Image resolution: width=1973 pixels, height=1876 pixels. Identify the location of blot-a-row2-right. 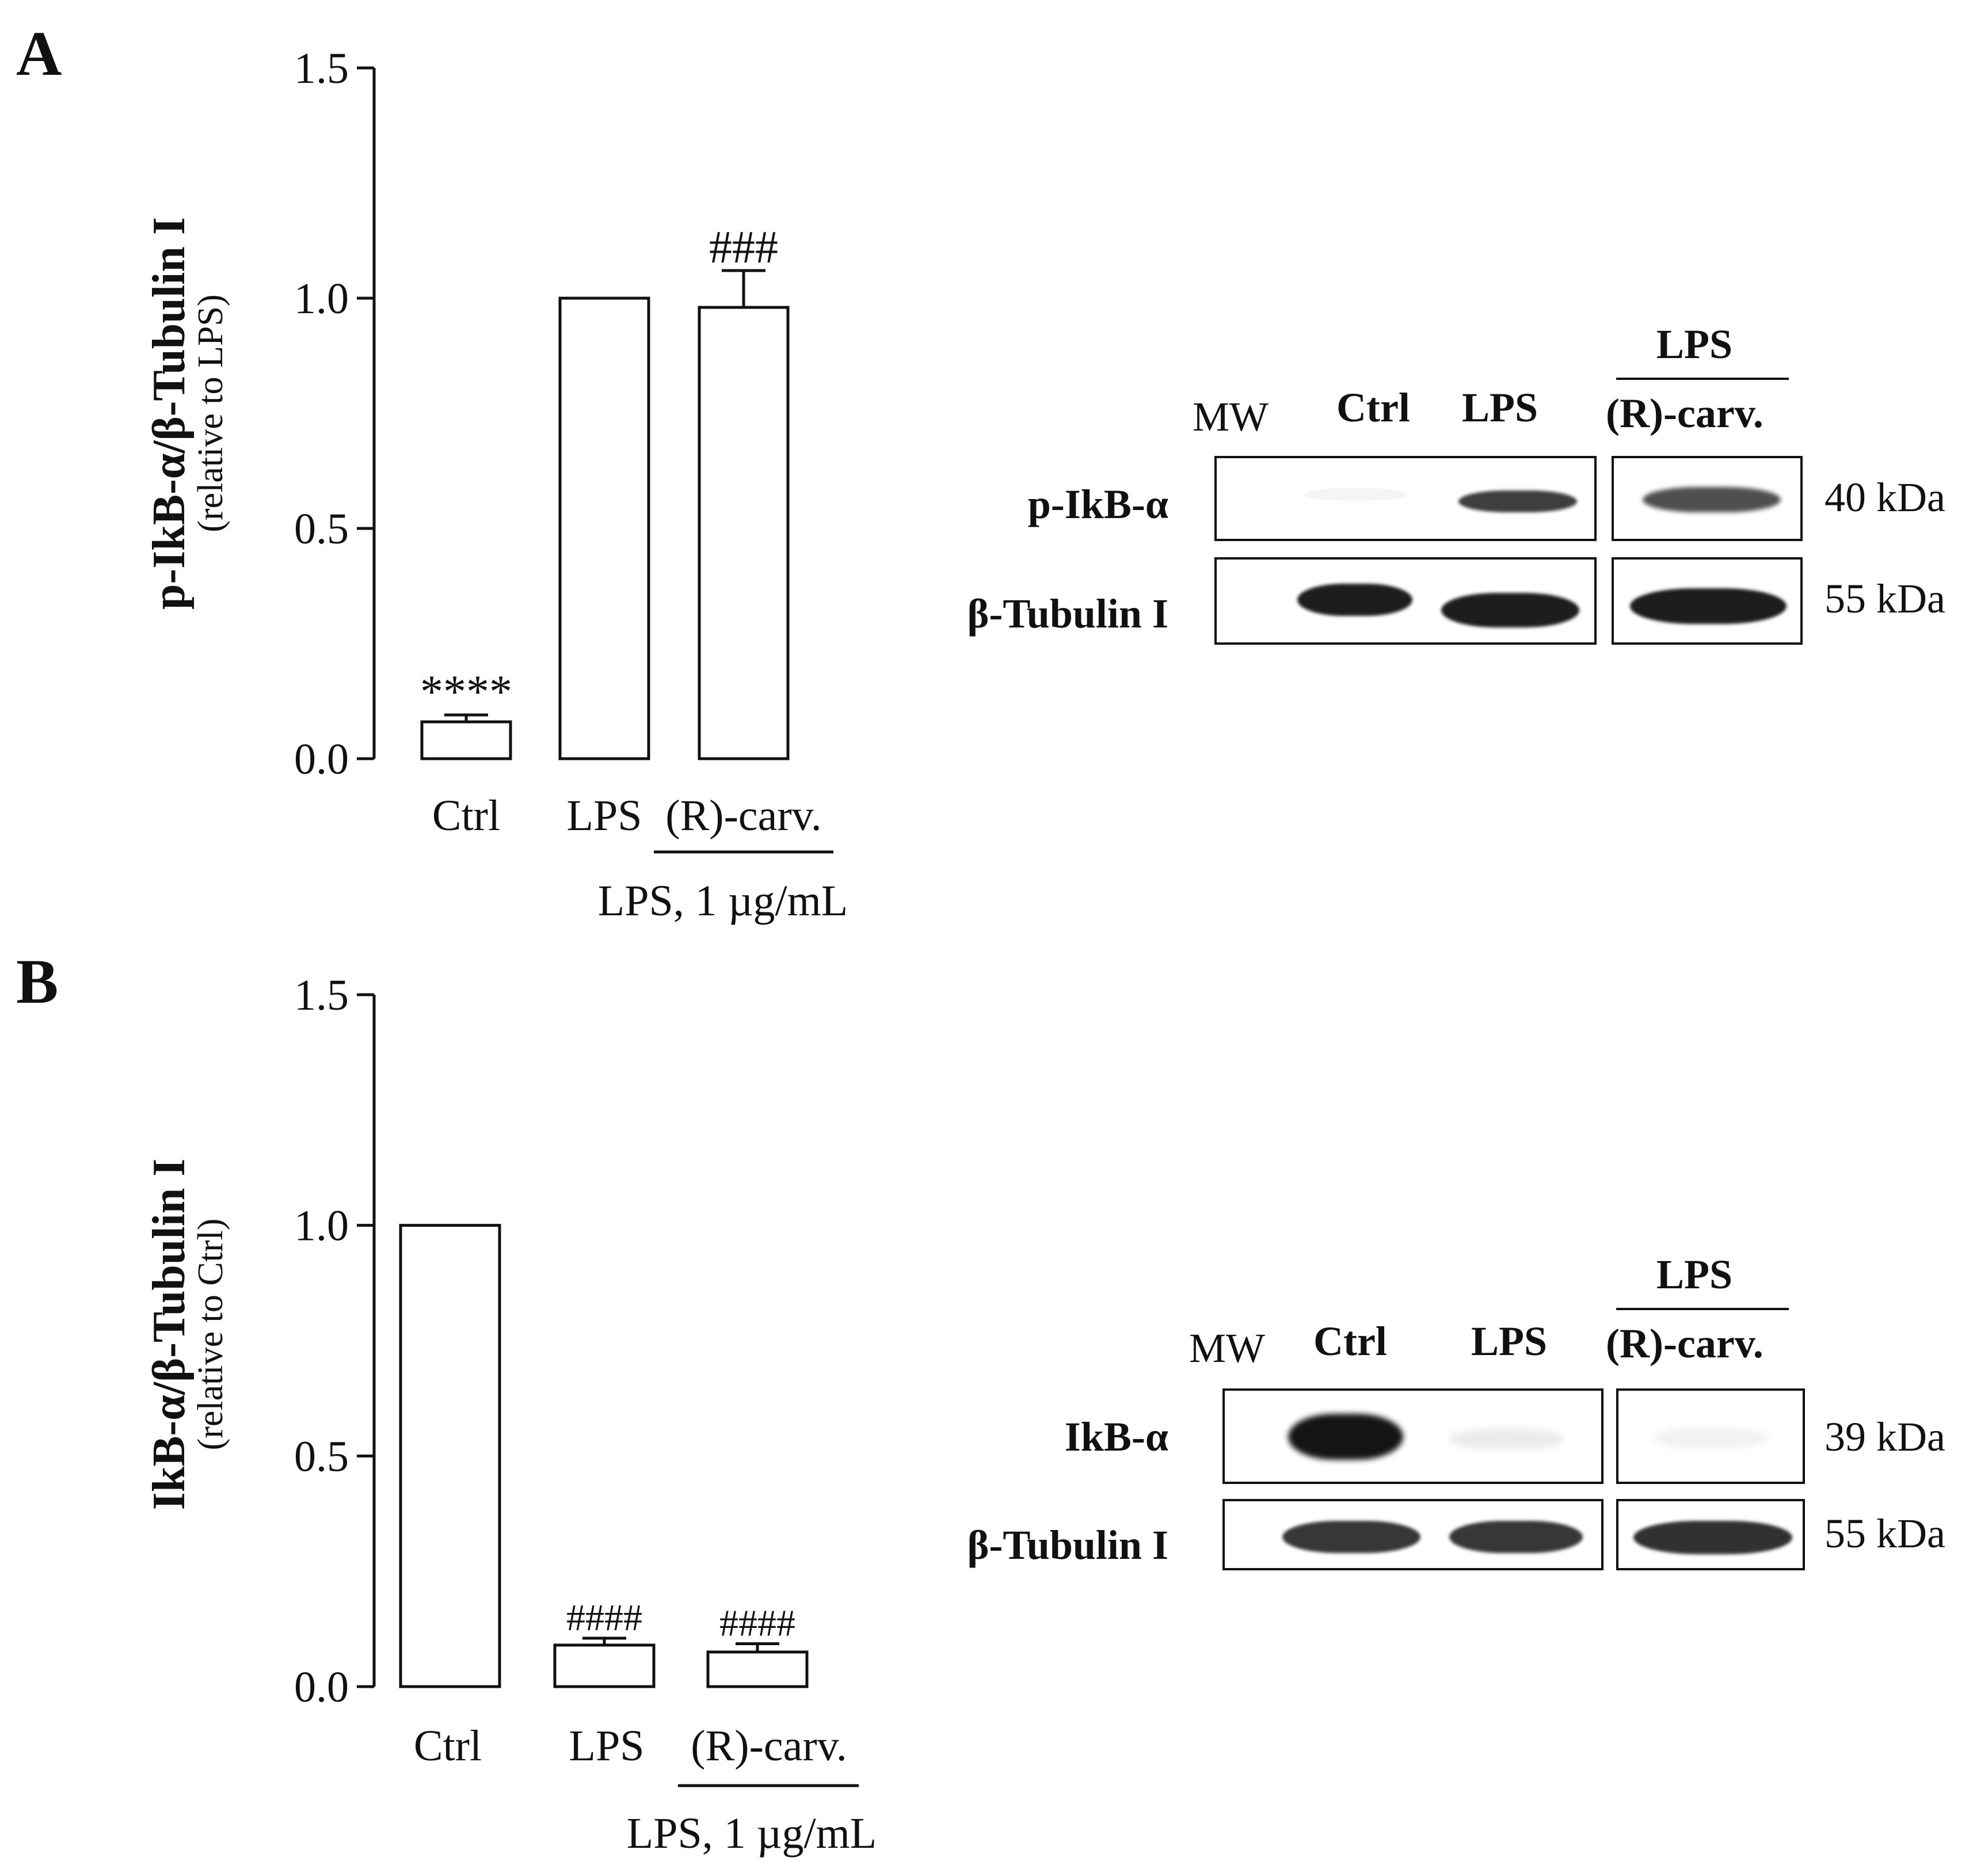
(1707, 601).